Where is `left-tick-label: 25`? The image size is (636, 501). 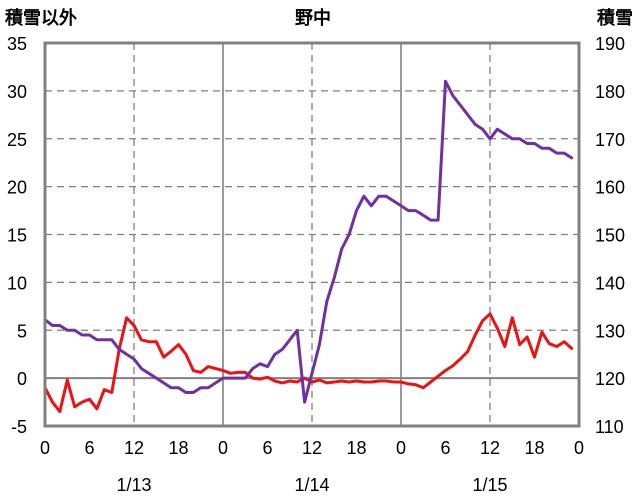 left-tick-label: 25 is located at coordinates (17, 140).